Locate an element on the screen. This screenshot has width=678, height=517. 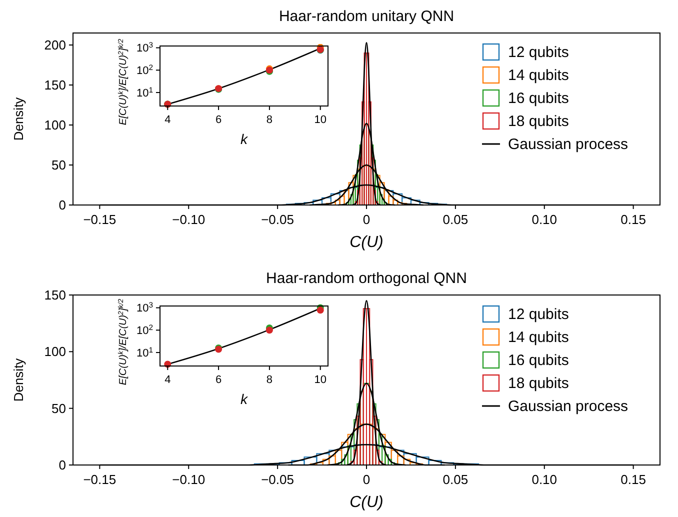
y-tick-label: 200 is located at coordinates (55, 45).